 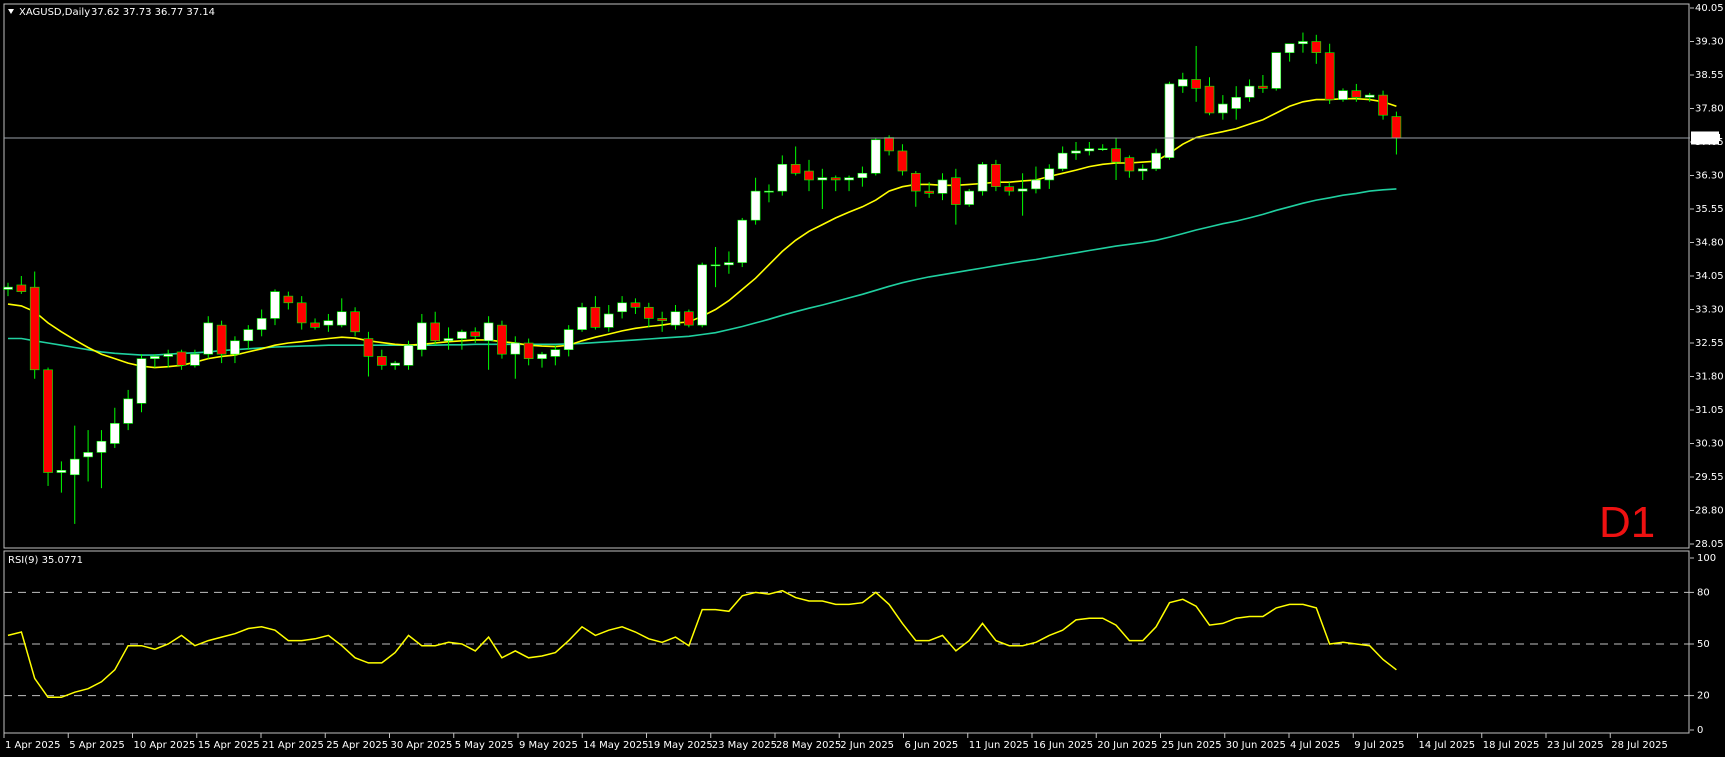 I want to click on time-tick-label: 14 May 2025, so click(x=615, y=745).